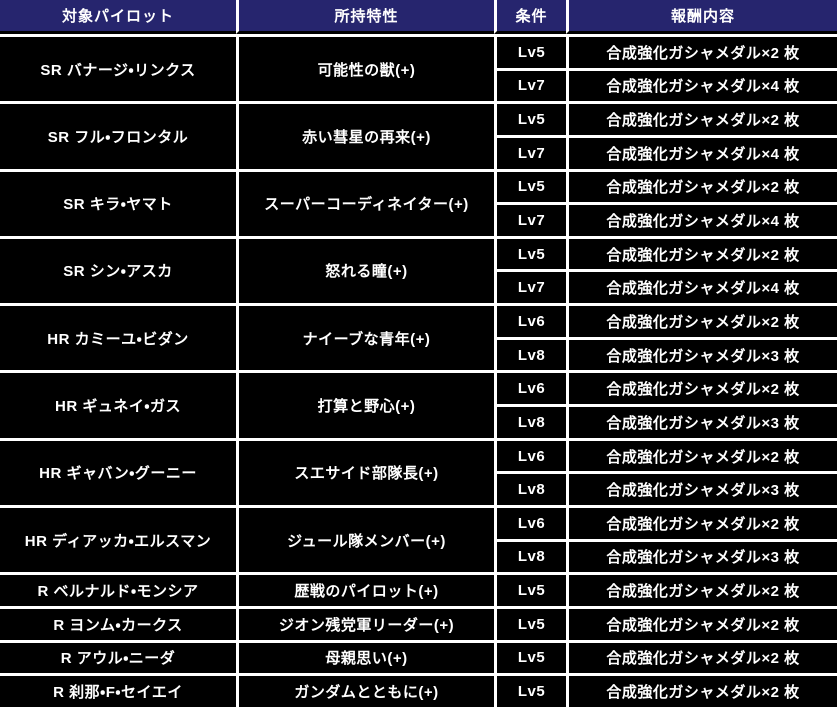 The image size is (837, 707). What do you see at coordinates (365, 690) in the screenshot?
I see `trait-cell: ガンダムとともに(+)` at bounding box center [365, 690].